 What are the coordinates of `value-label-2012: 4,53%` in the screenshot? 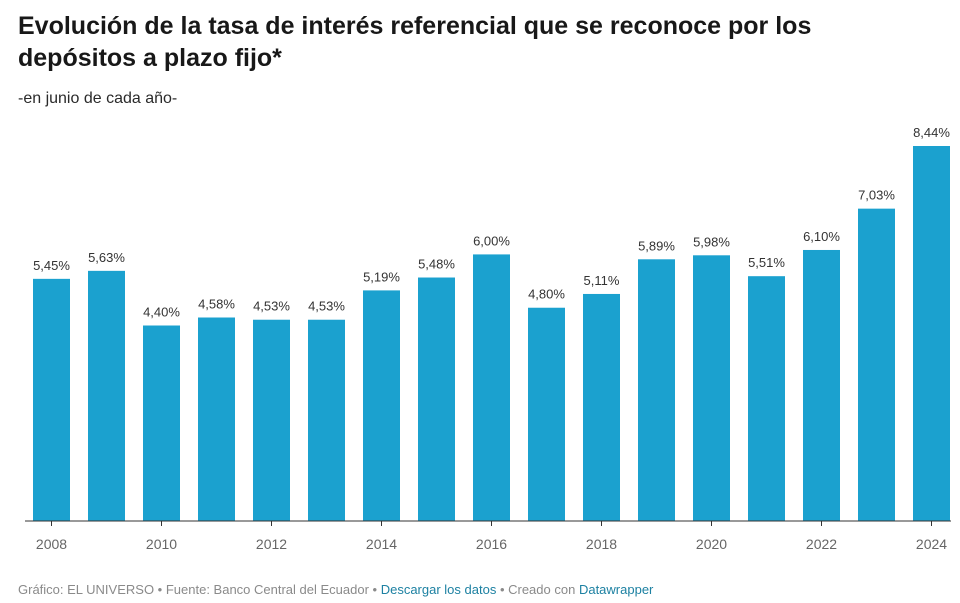 It's located at (271, 306).